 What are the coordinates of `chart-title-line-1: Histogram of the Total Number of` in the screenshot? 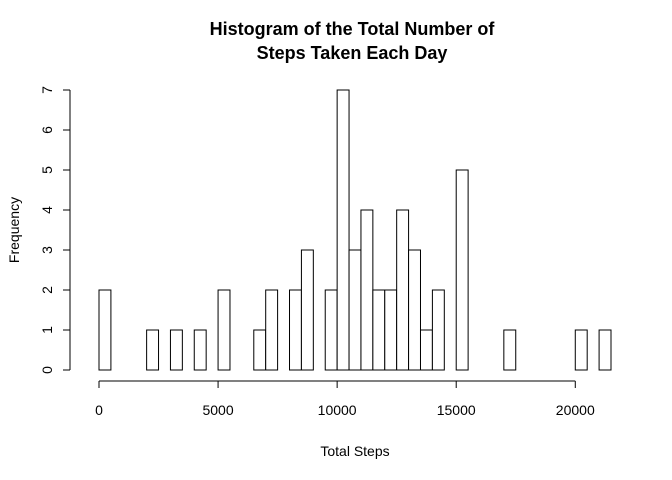 It's located at (353, 29).